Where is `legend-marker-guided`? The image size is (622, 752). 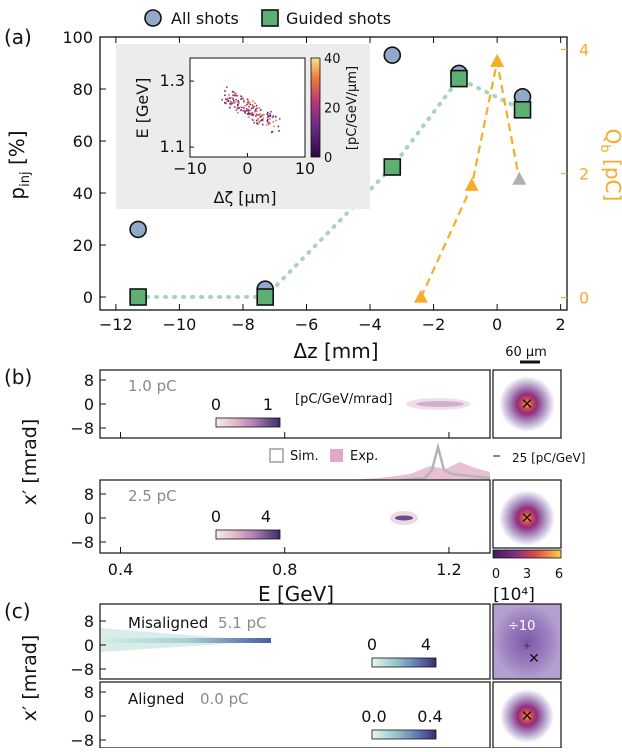 legend-marker-guided is located at coordinates (270, 18).